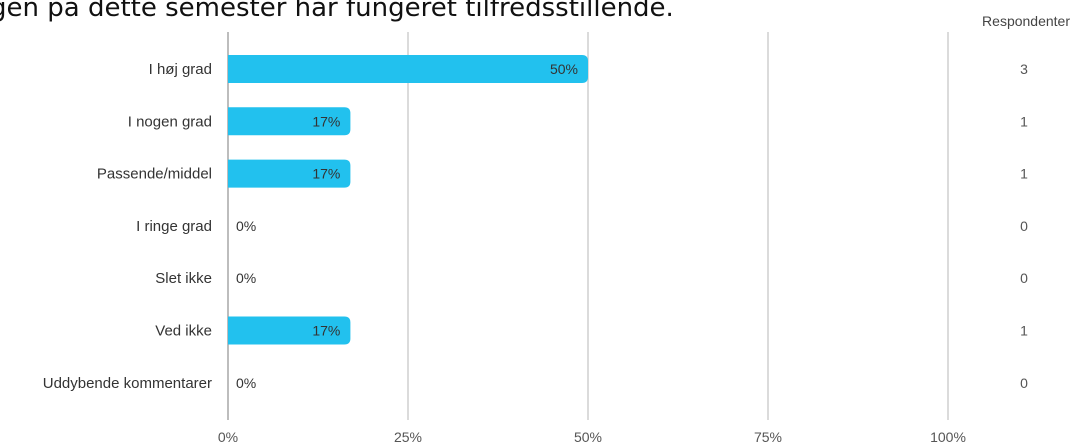 The width and height of the screenshot is (1083, 448). Describe the element at coordinates (174, 226) in the screenshot. I see `category-label: I ringe grad` at that location.